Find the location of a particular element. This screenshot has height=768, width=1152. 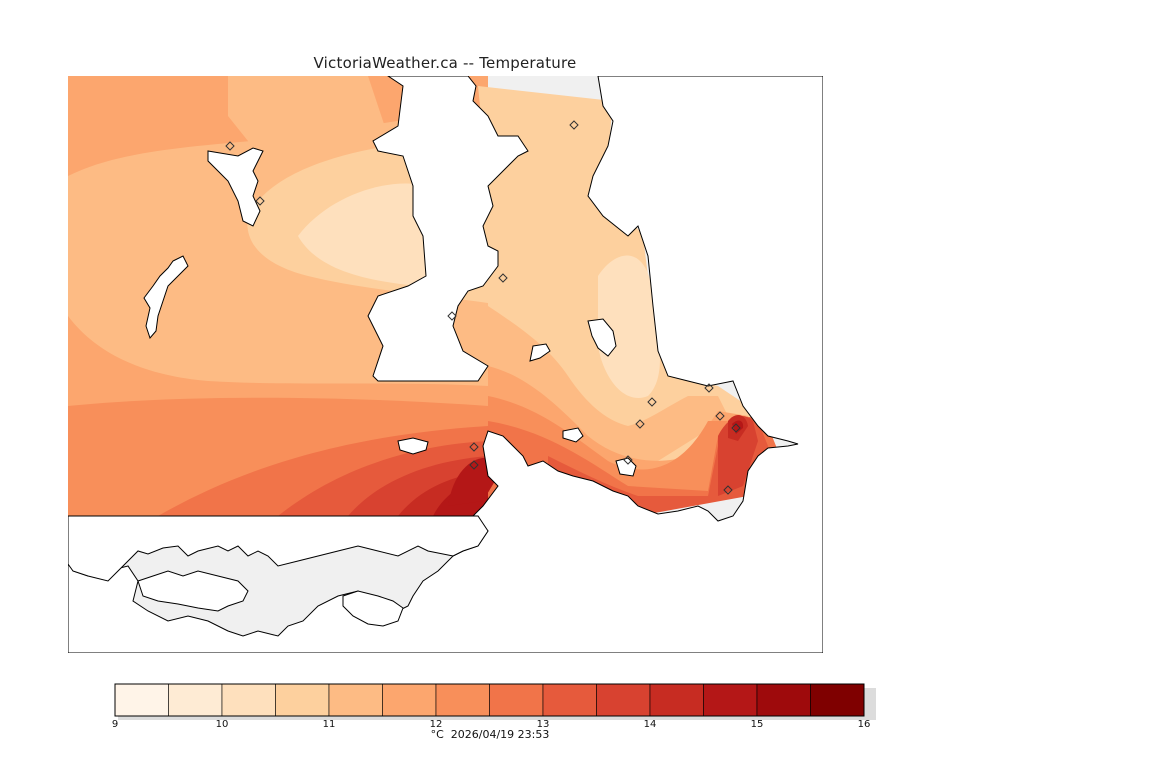

temperature-colorbar: 9 10 11 12 13 14 15 16 is located at coordinates (494, 706).